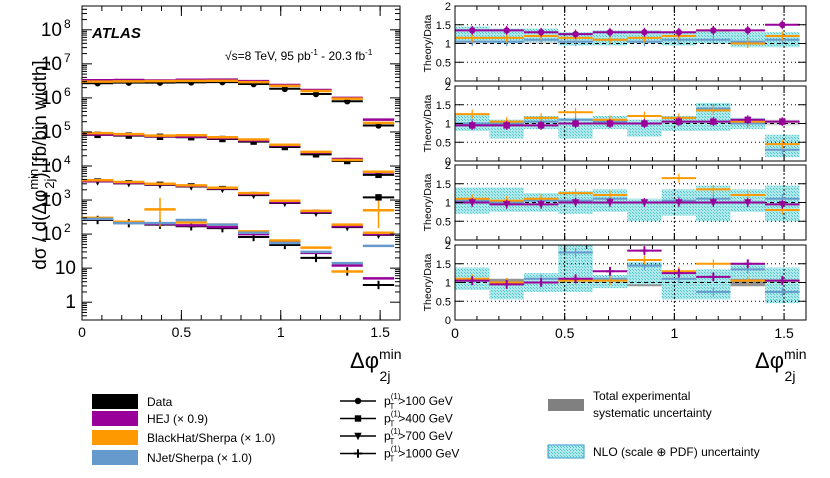 The height and width of the screenshot is (478, 830). I want to click on legend-threshold-square-marker, so click(358, 418).